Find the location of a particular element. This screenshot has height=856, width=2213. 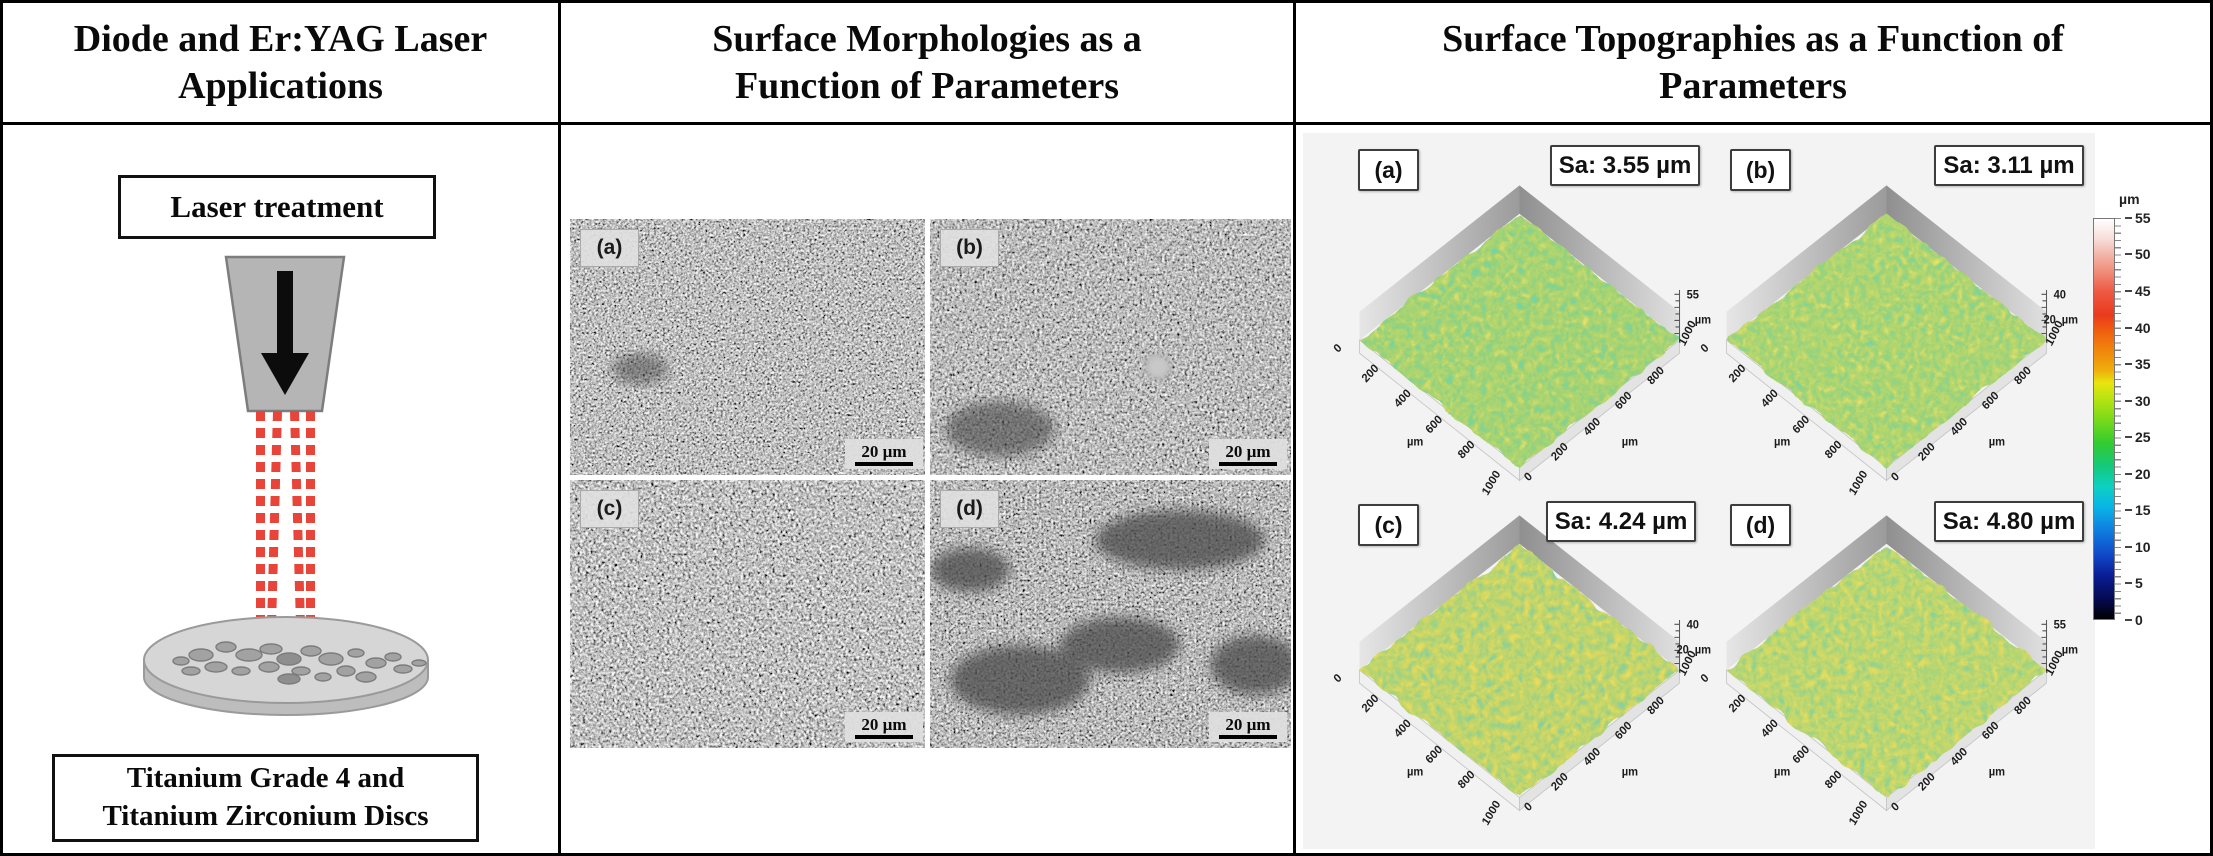

sem-label-c: (c) is located at coordinates (609, 509).